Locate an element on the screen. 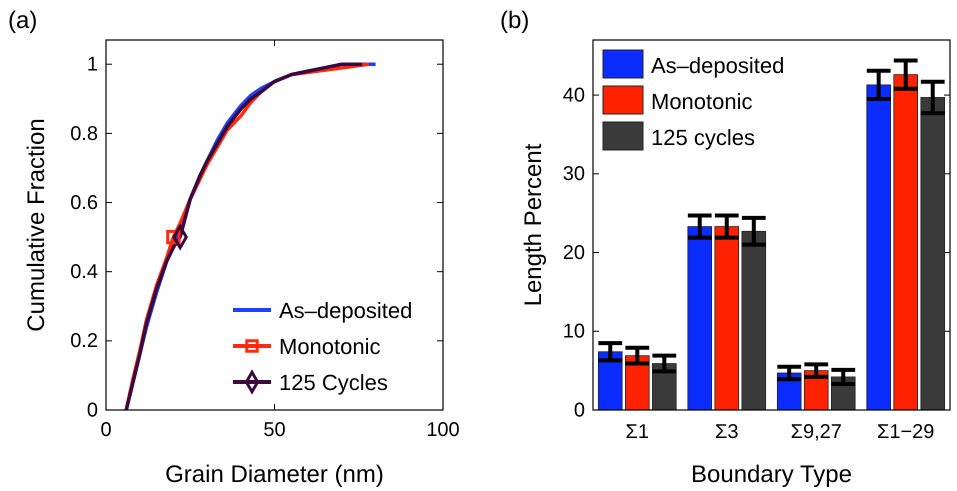 This screenshot has width=957, height=491. y-axis-title: Length Percent is located at coordinates (533, 224).